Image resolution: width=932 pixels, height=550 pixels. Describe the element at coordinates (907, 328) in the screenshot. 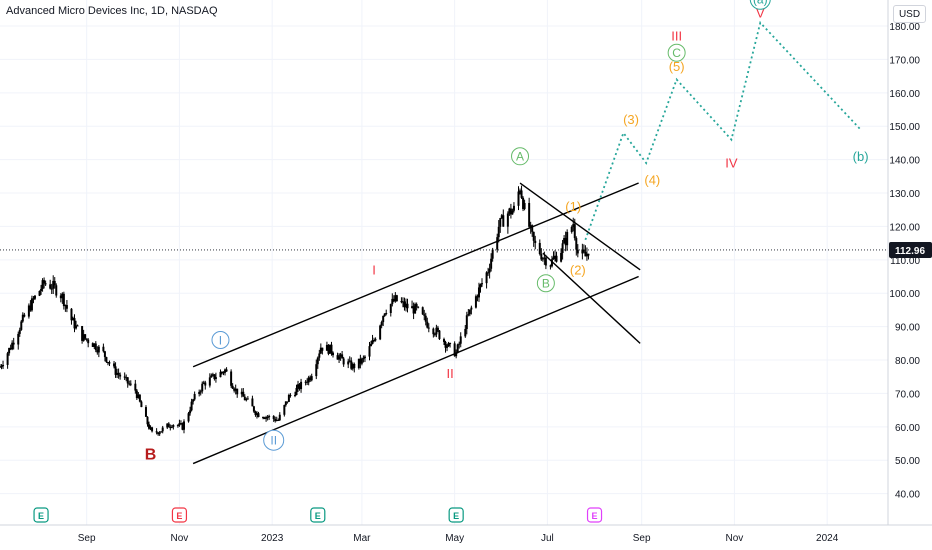

I see `price-tick-label: 90.00` at that location.